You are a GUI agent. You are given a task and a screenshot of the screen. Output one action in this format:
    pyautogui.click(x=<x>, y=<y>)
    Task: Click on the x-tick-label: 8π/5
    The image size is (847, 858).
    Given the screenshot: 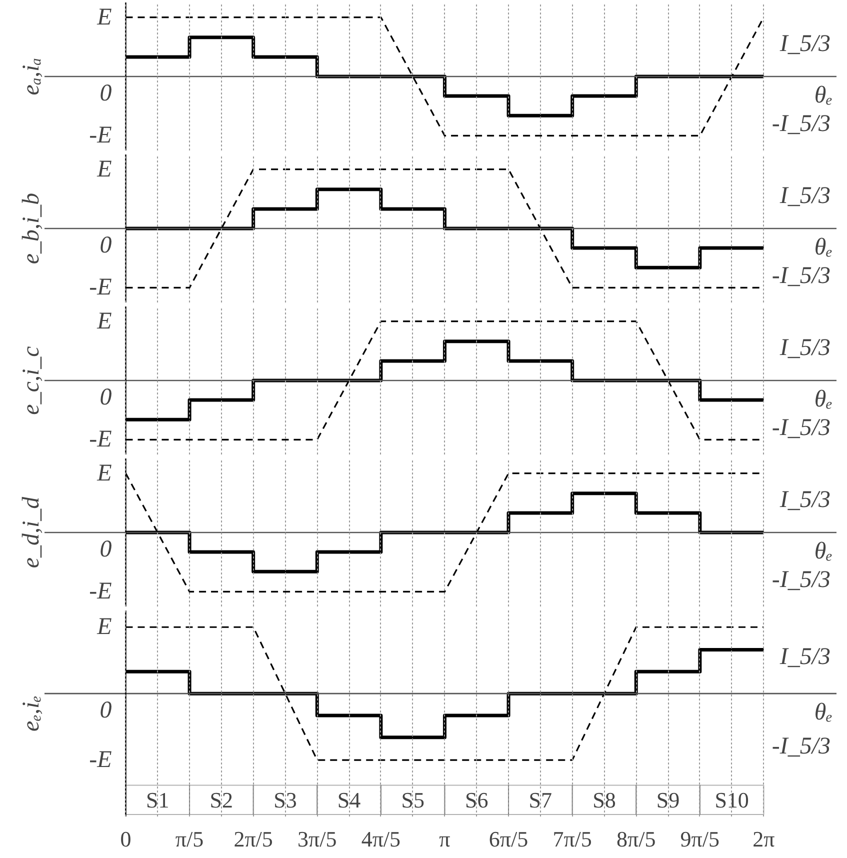 What is the action you would take?
    pyautogui.click(x=636, y=839)
    